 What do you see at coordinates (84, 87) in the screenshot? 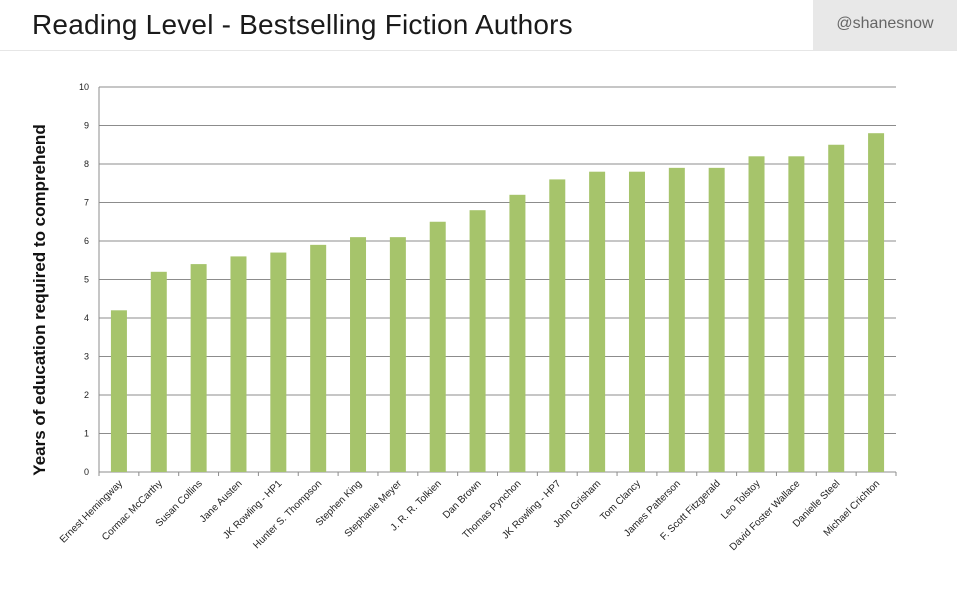
I see `y-tick-label: 10` at bounding box center [84, 87].